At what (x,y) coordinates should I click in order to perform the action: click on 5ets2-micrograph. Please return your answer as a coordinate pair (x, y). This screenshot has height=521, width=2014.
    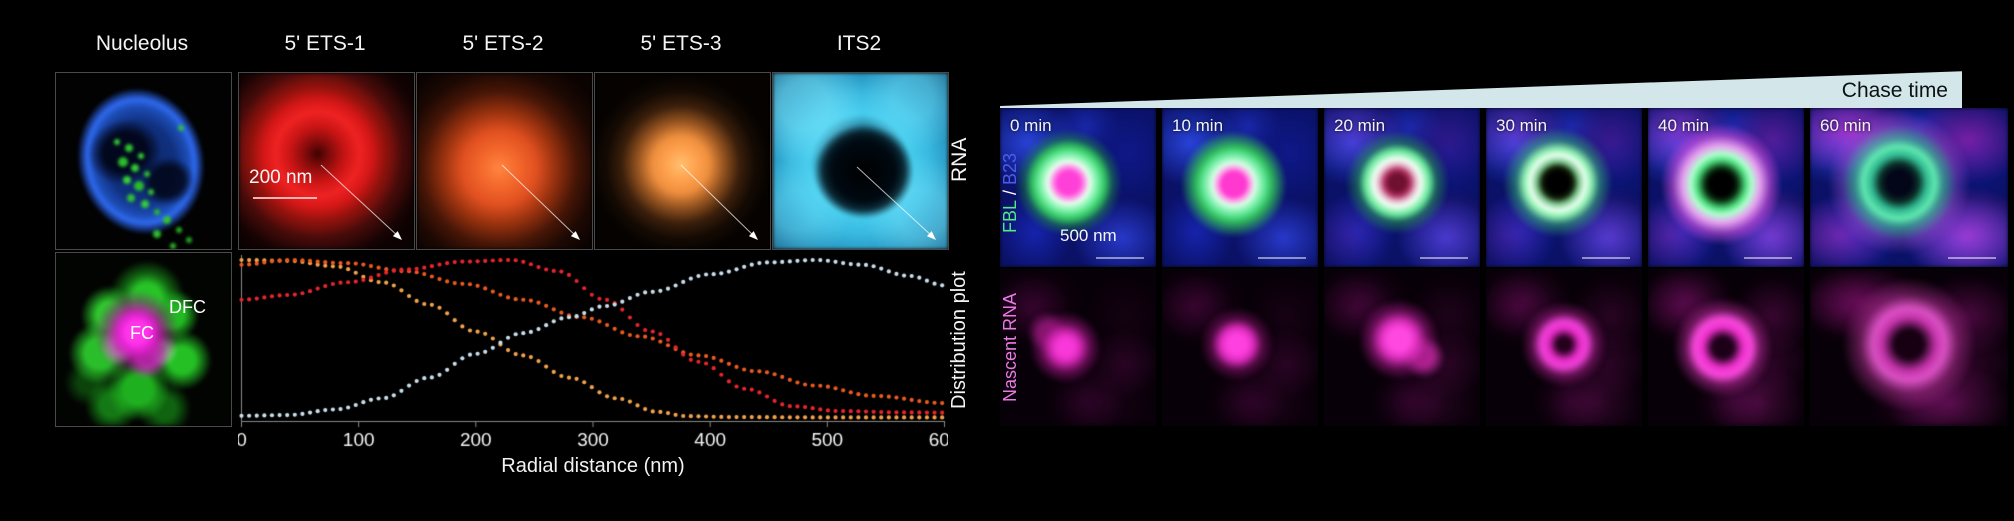
    Looking at the image, I should click on (504, 161).